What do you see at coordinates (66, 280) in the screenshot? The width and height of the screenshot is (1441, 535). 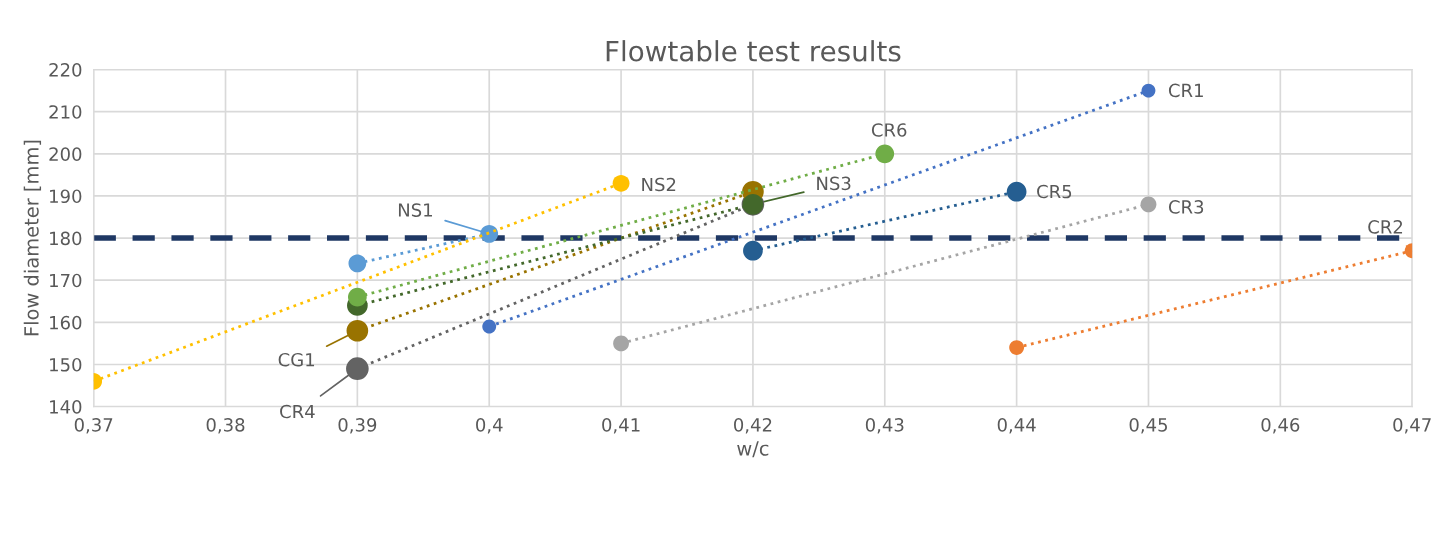 I see `y-tick-label: 170` at bounding box center [66, 280].